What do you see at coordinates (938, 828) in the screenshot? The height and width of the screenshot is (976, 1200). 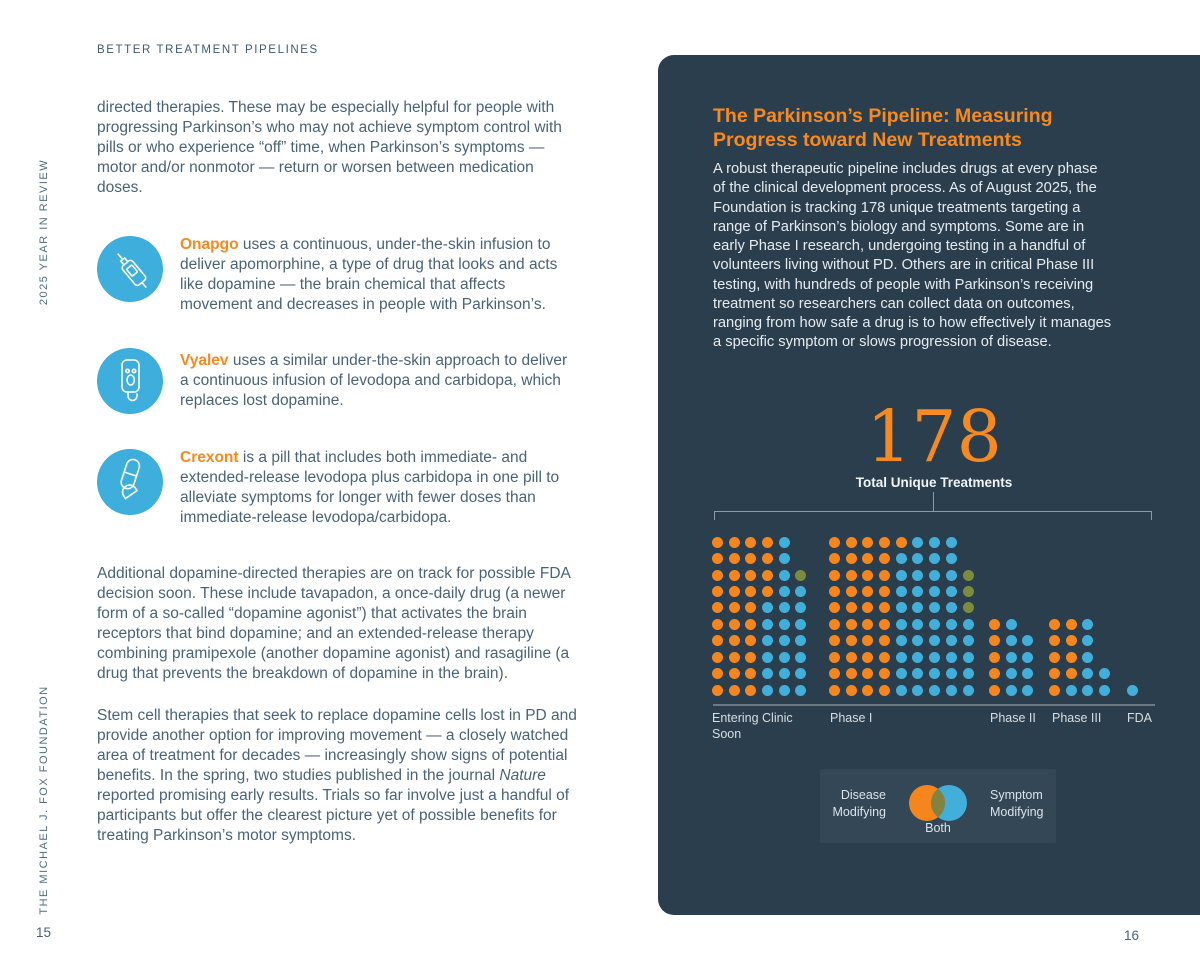 I see `legend-both: Both` at bounding box center [938, 828].